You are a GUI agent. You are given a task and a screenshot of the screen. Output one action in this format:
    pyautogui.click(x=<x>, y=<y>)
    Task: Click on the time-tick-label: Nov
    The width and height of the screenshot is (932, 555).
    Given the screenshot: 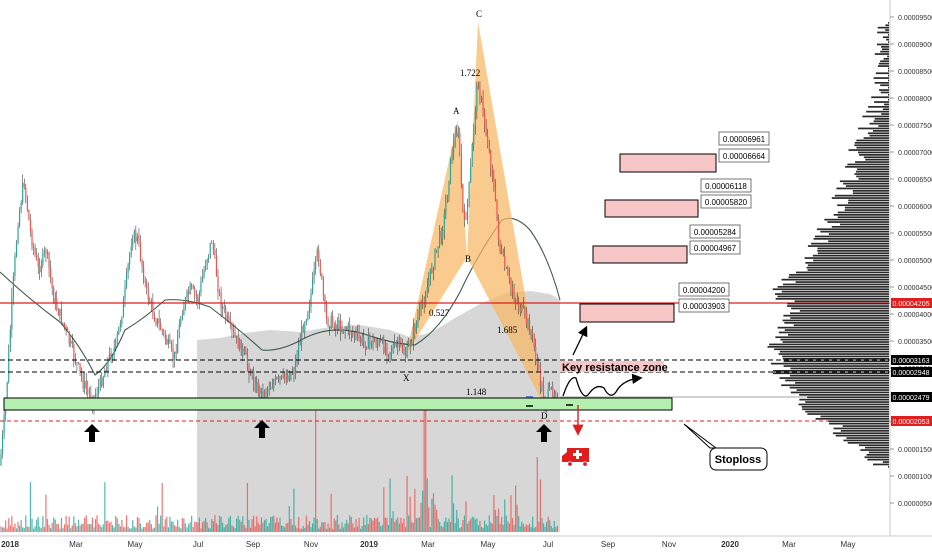 What is the action you would take?
    pyautogui.click(x=669, y=544)
    